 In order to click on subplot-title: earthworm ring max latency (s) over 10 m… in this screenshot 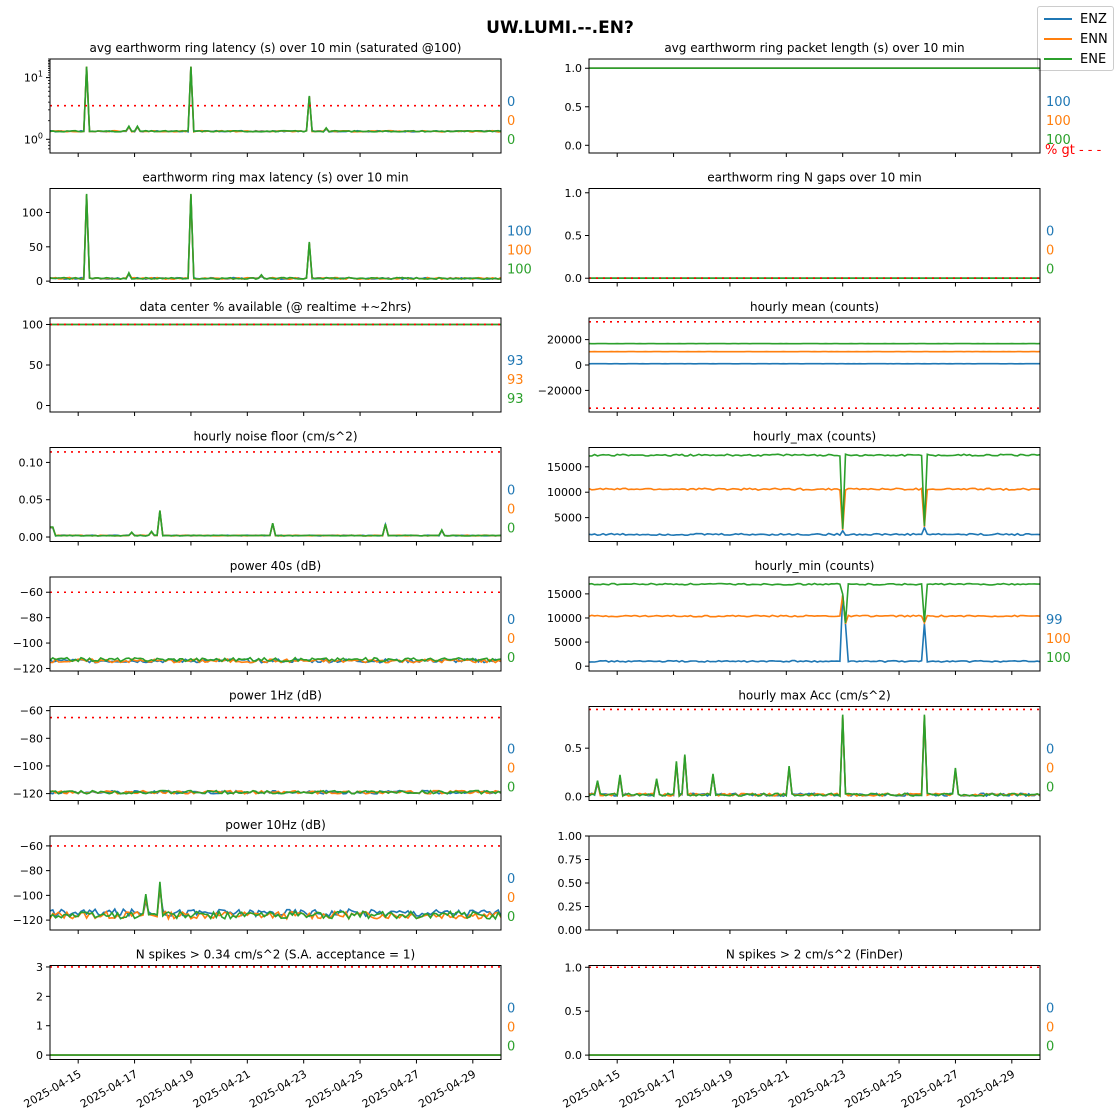, I will do `click(275, 178)`.